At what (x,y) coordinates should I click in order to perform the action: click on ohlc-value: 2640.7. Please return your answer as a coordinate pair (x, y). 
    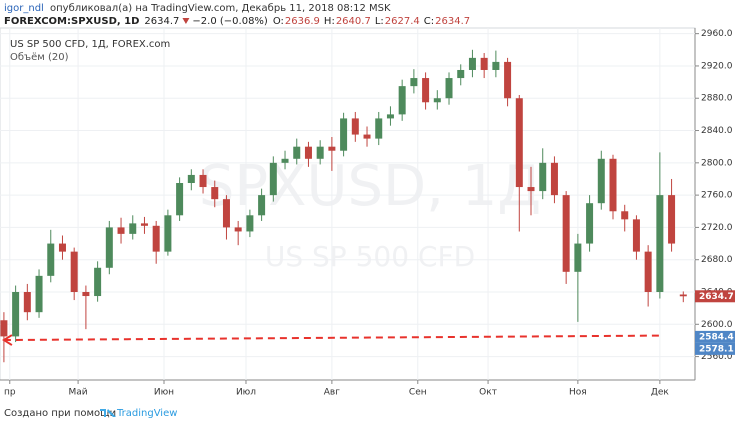
    Looking at the image, I should click on (353, 21).